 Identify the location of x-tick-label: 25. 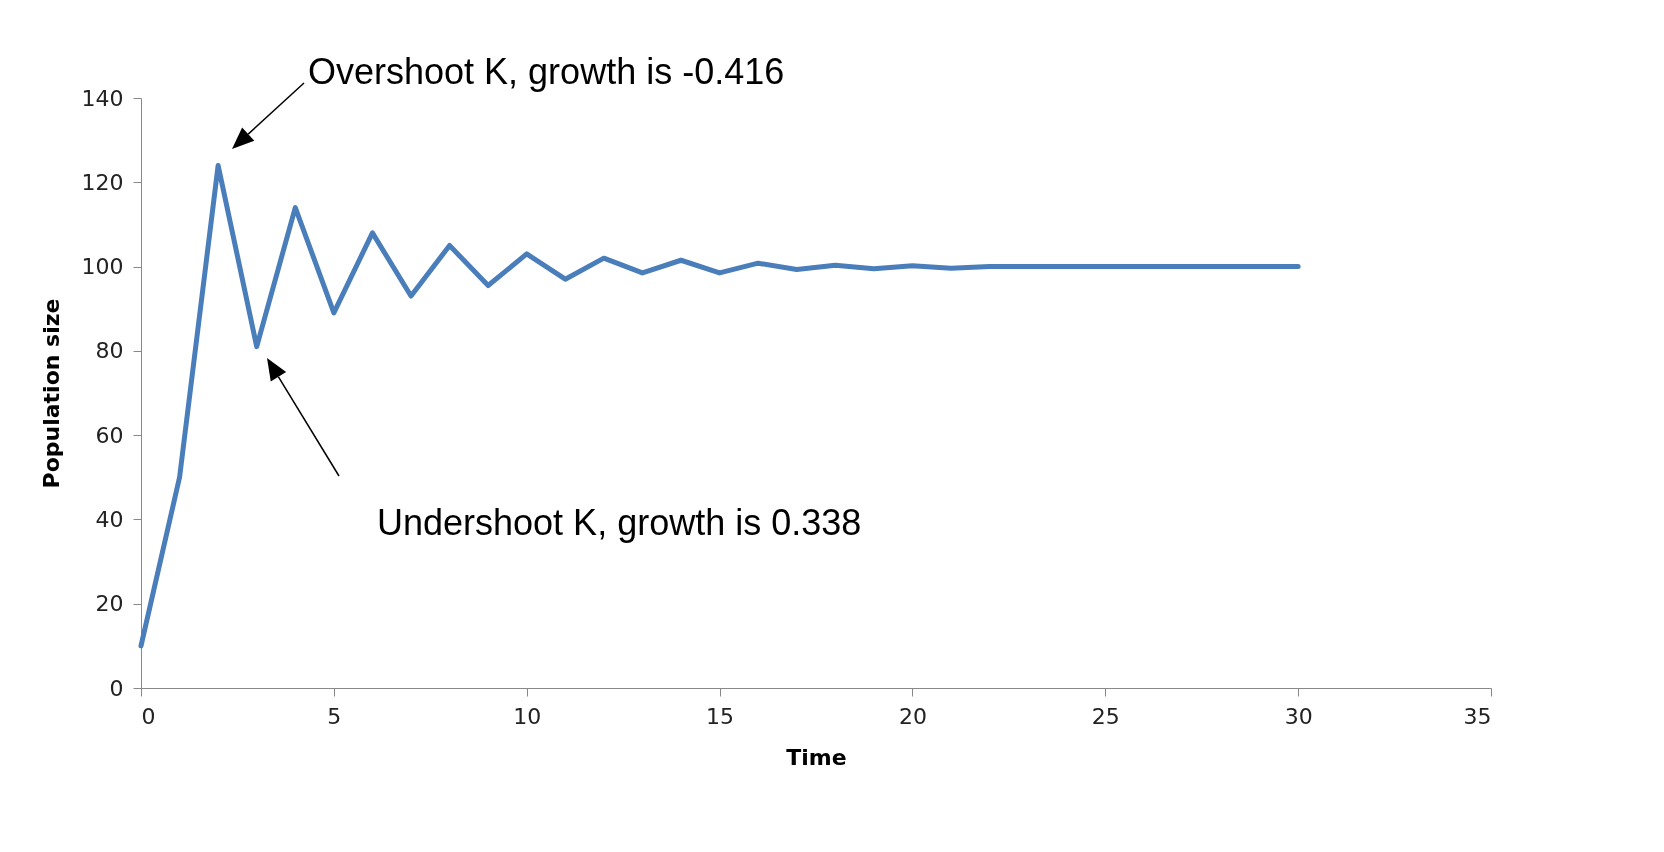
(1105, 716).